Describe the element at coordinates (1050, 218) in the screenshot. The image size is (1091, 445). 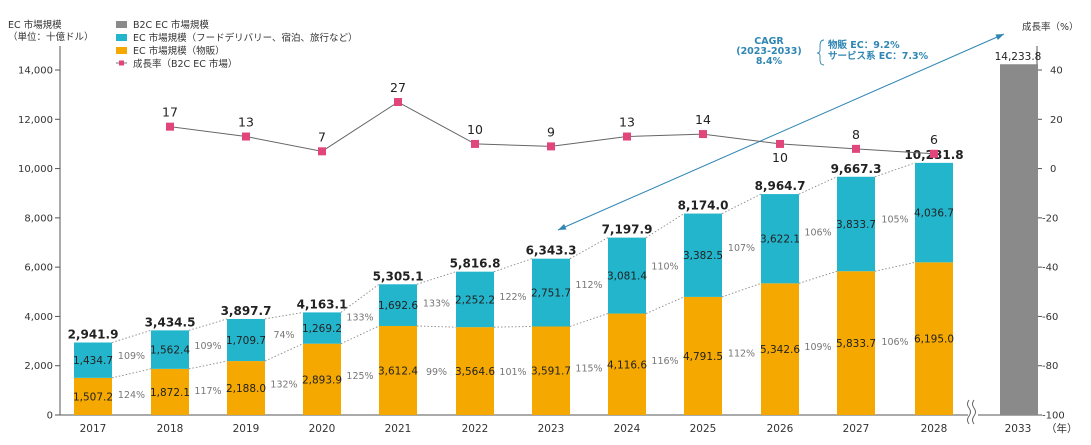
I see `right-tick-label: -20` at that location.